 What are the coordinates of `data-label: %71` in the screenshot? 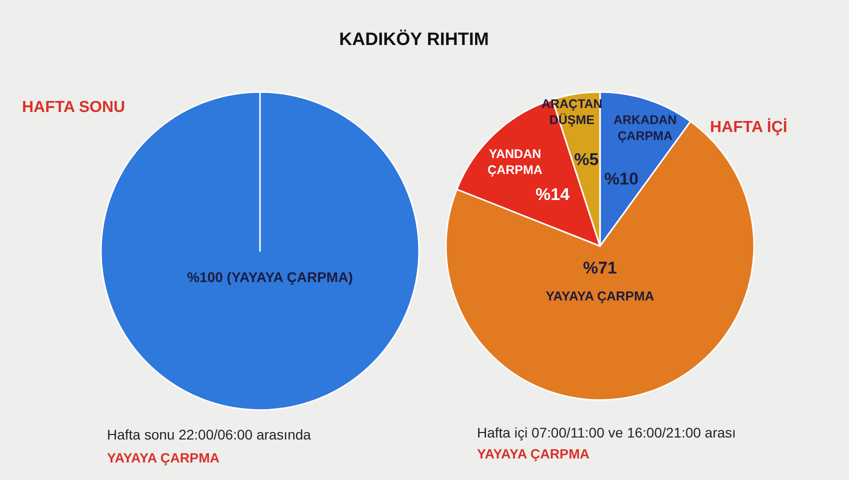 It's located at (600, 268).